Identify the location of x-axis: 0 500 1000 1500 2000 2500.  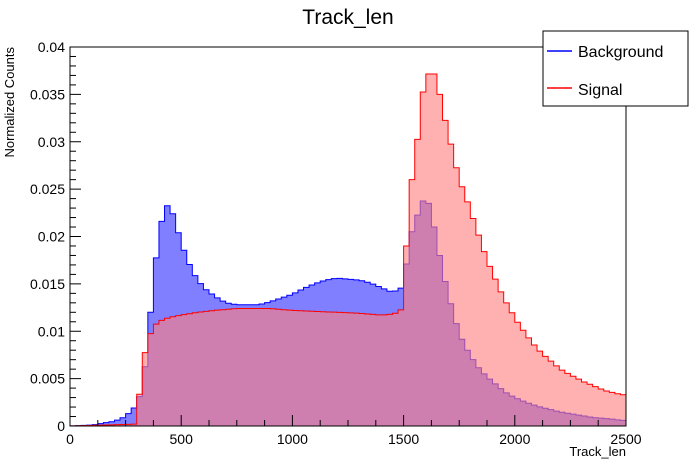
(354, 431).